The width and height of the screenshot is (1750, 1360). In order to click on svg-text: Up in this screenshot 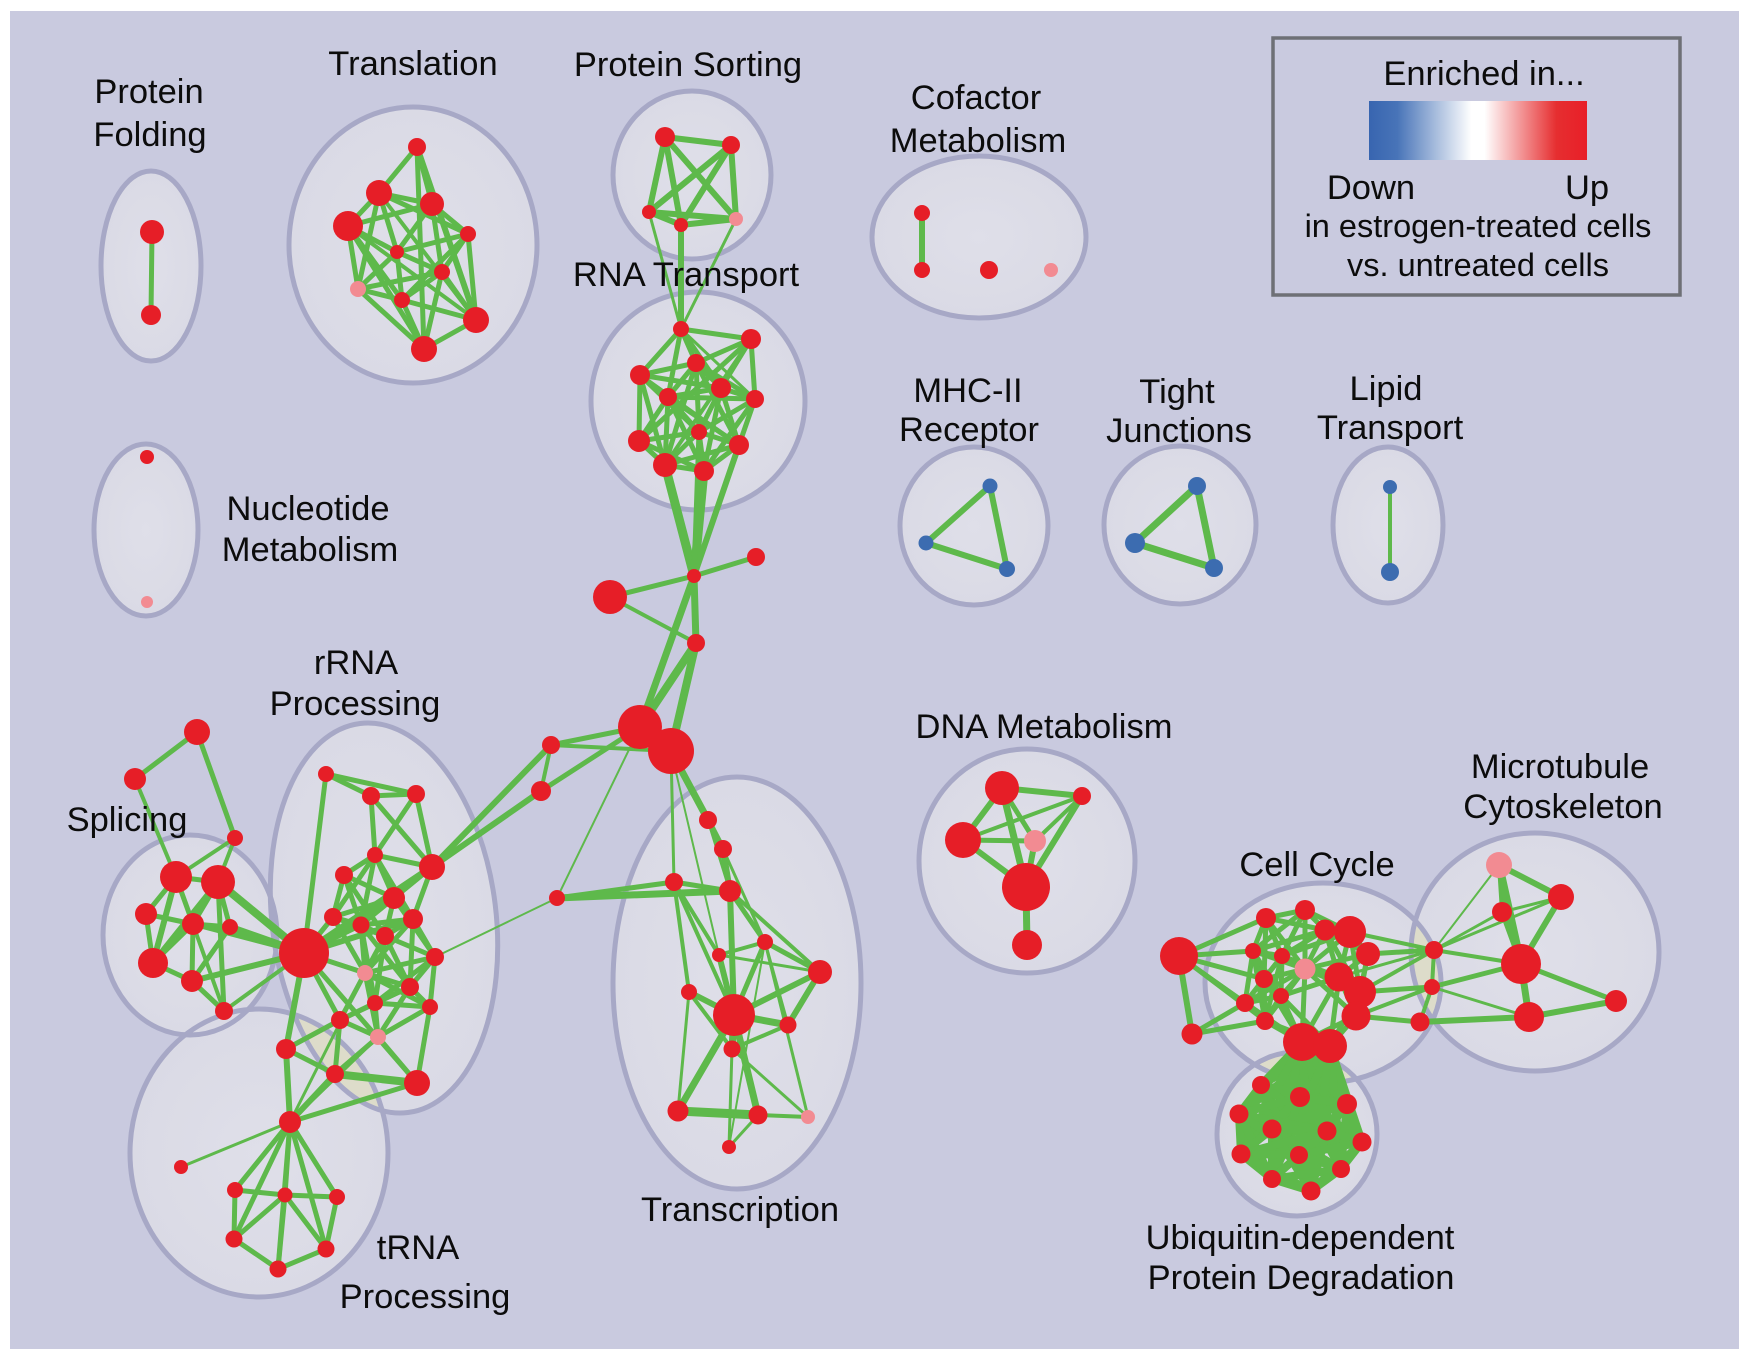, I will do `click(1587, 188)`.